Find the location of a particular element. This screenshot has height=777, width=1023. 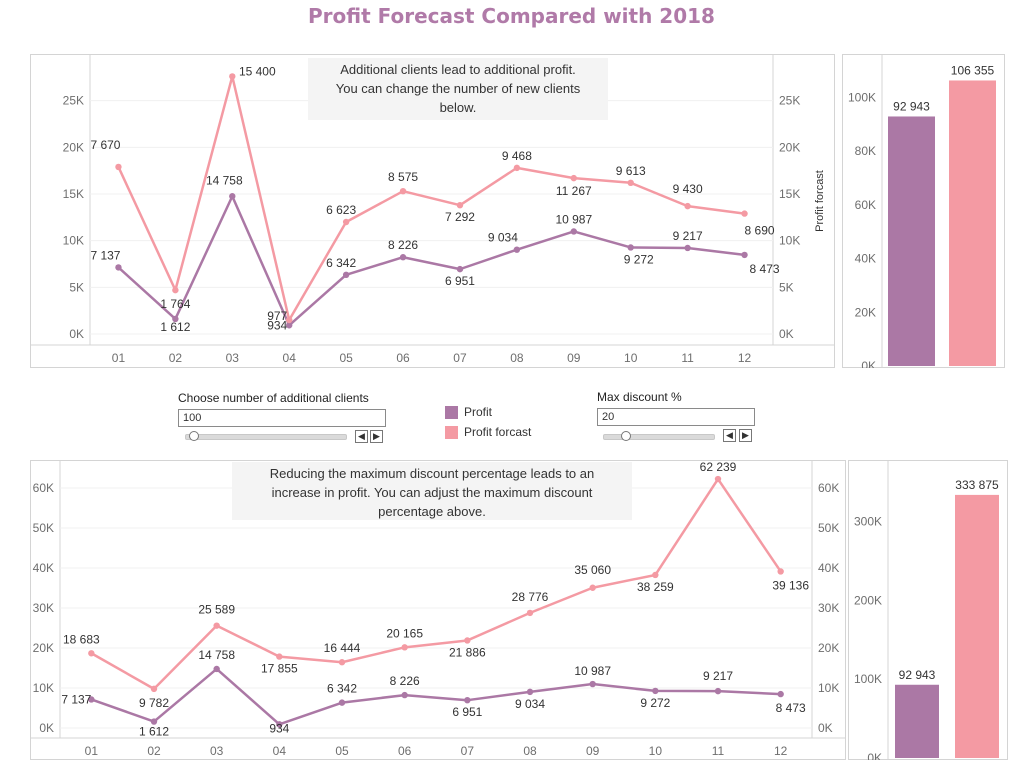

y-tick-label-right: 20K is located at coordinates (789, 147).